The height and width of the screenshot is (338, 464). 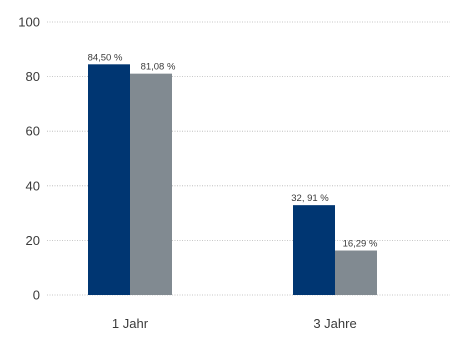 What do you see at coordinates (334, 323) in the screenshot?
I see `category-label-2: 3 Jahre` at bounding box center [334, 323].